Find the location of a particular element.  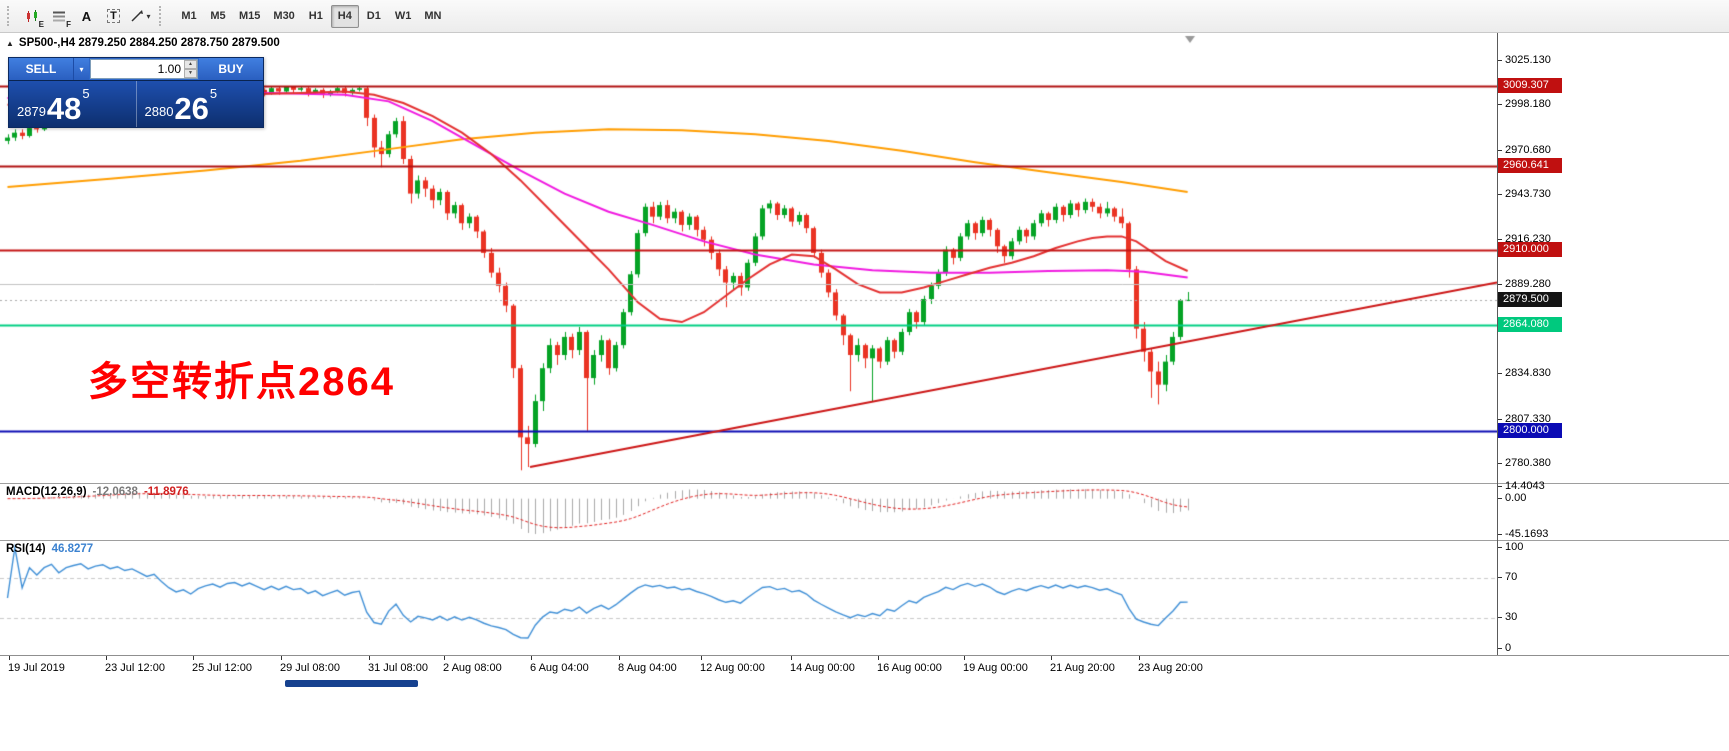

lines-glyph is located at coordinates (59, 16).